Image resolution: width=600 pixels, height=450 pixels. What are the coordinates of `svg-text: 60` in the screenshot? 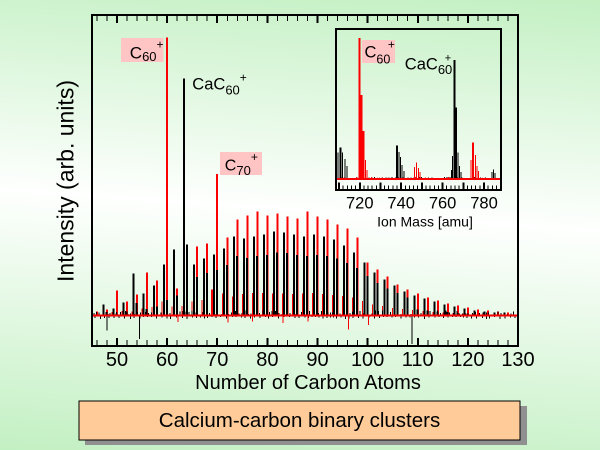 It's located at (167, 360).